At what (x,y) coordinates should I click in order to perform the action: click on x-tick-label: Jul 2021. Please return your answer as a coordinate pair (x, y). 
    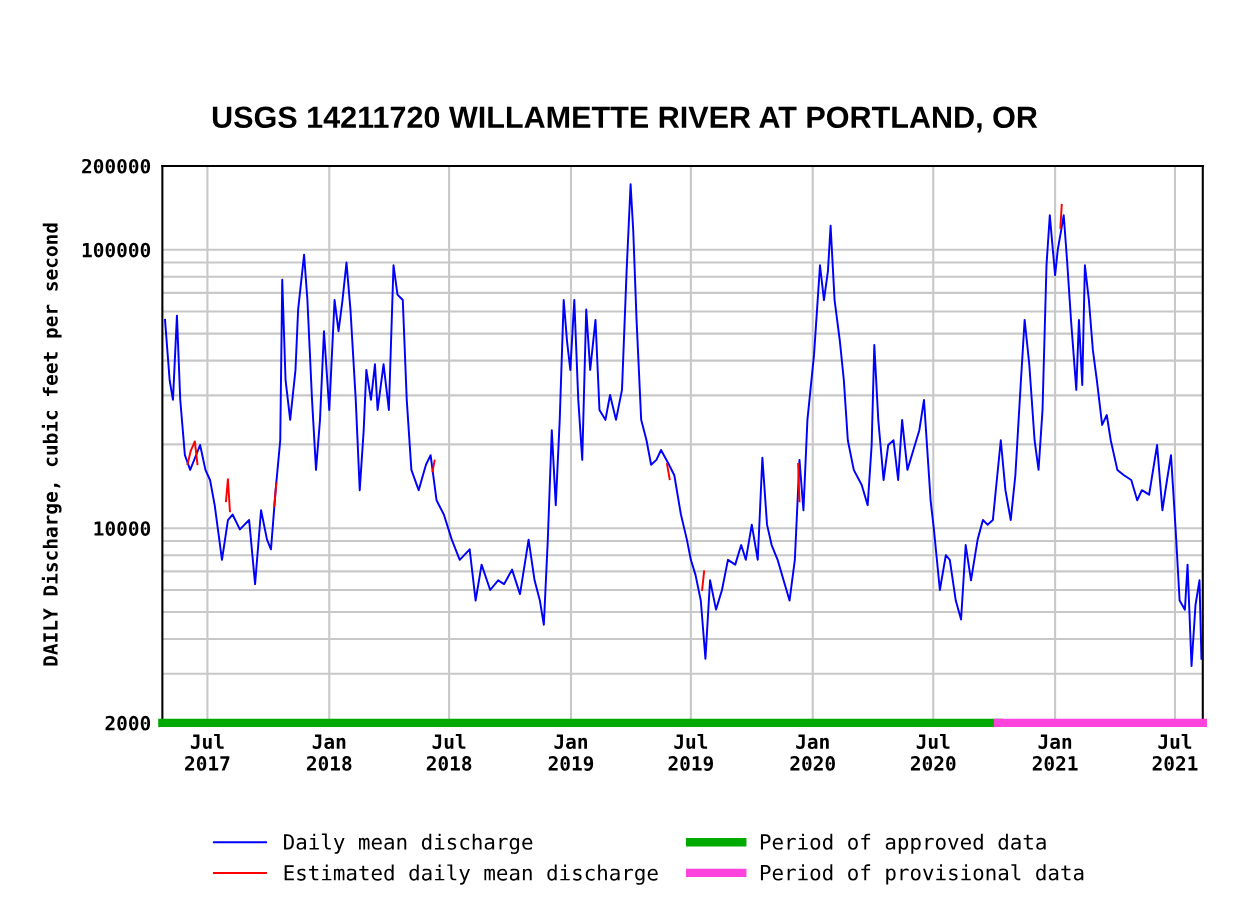
    Looking at the image, I should click on (1175, 752).